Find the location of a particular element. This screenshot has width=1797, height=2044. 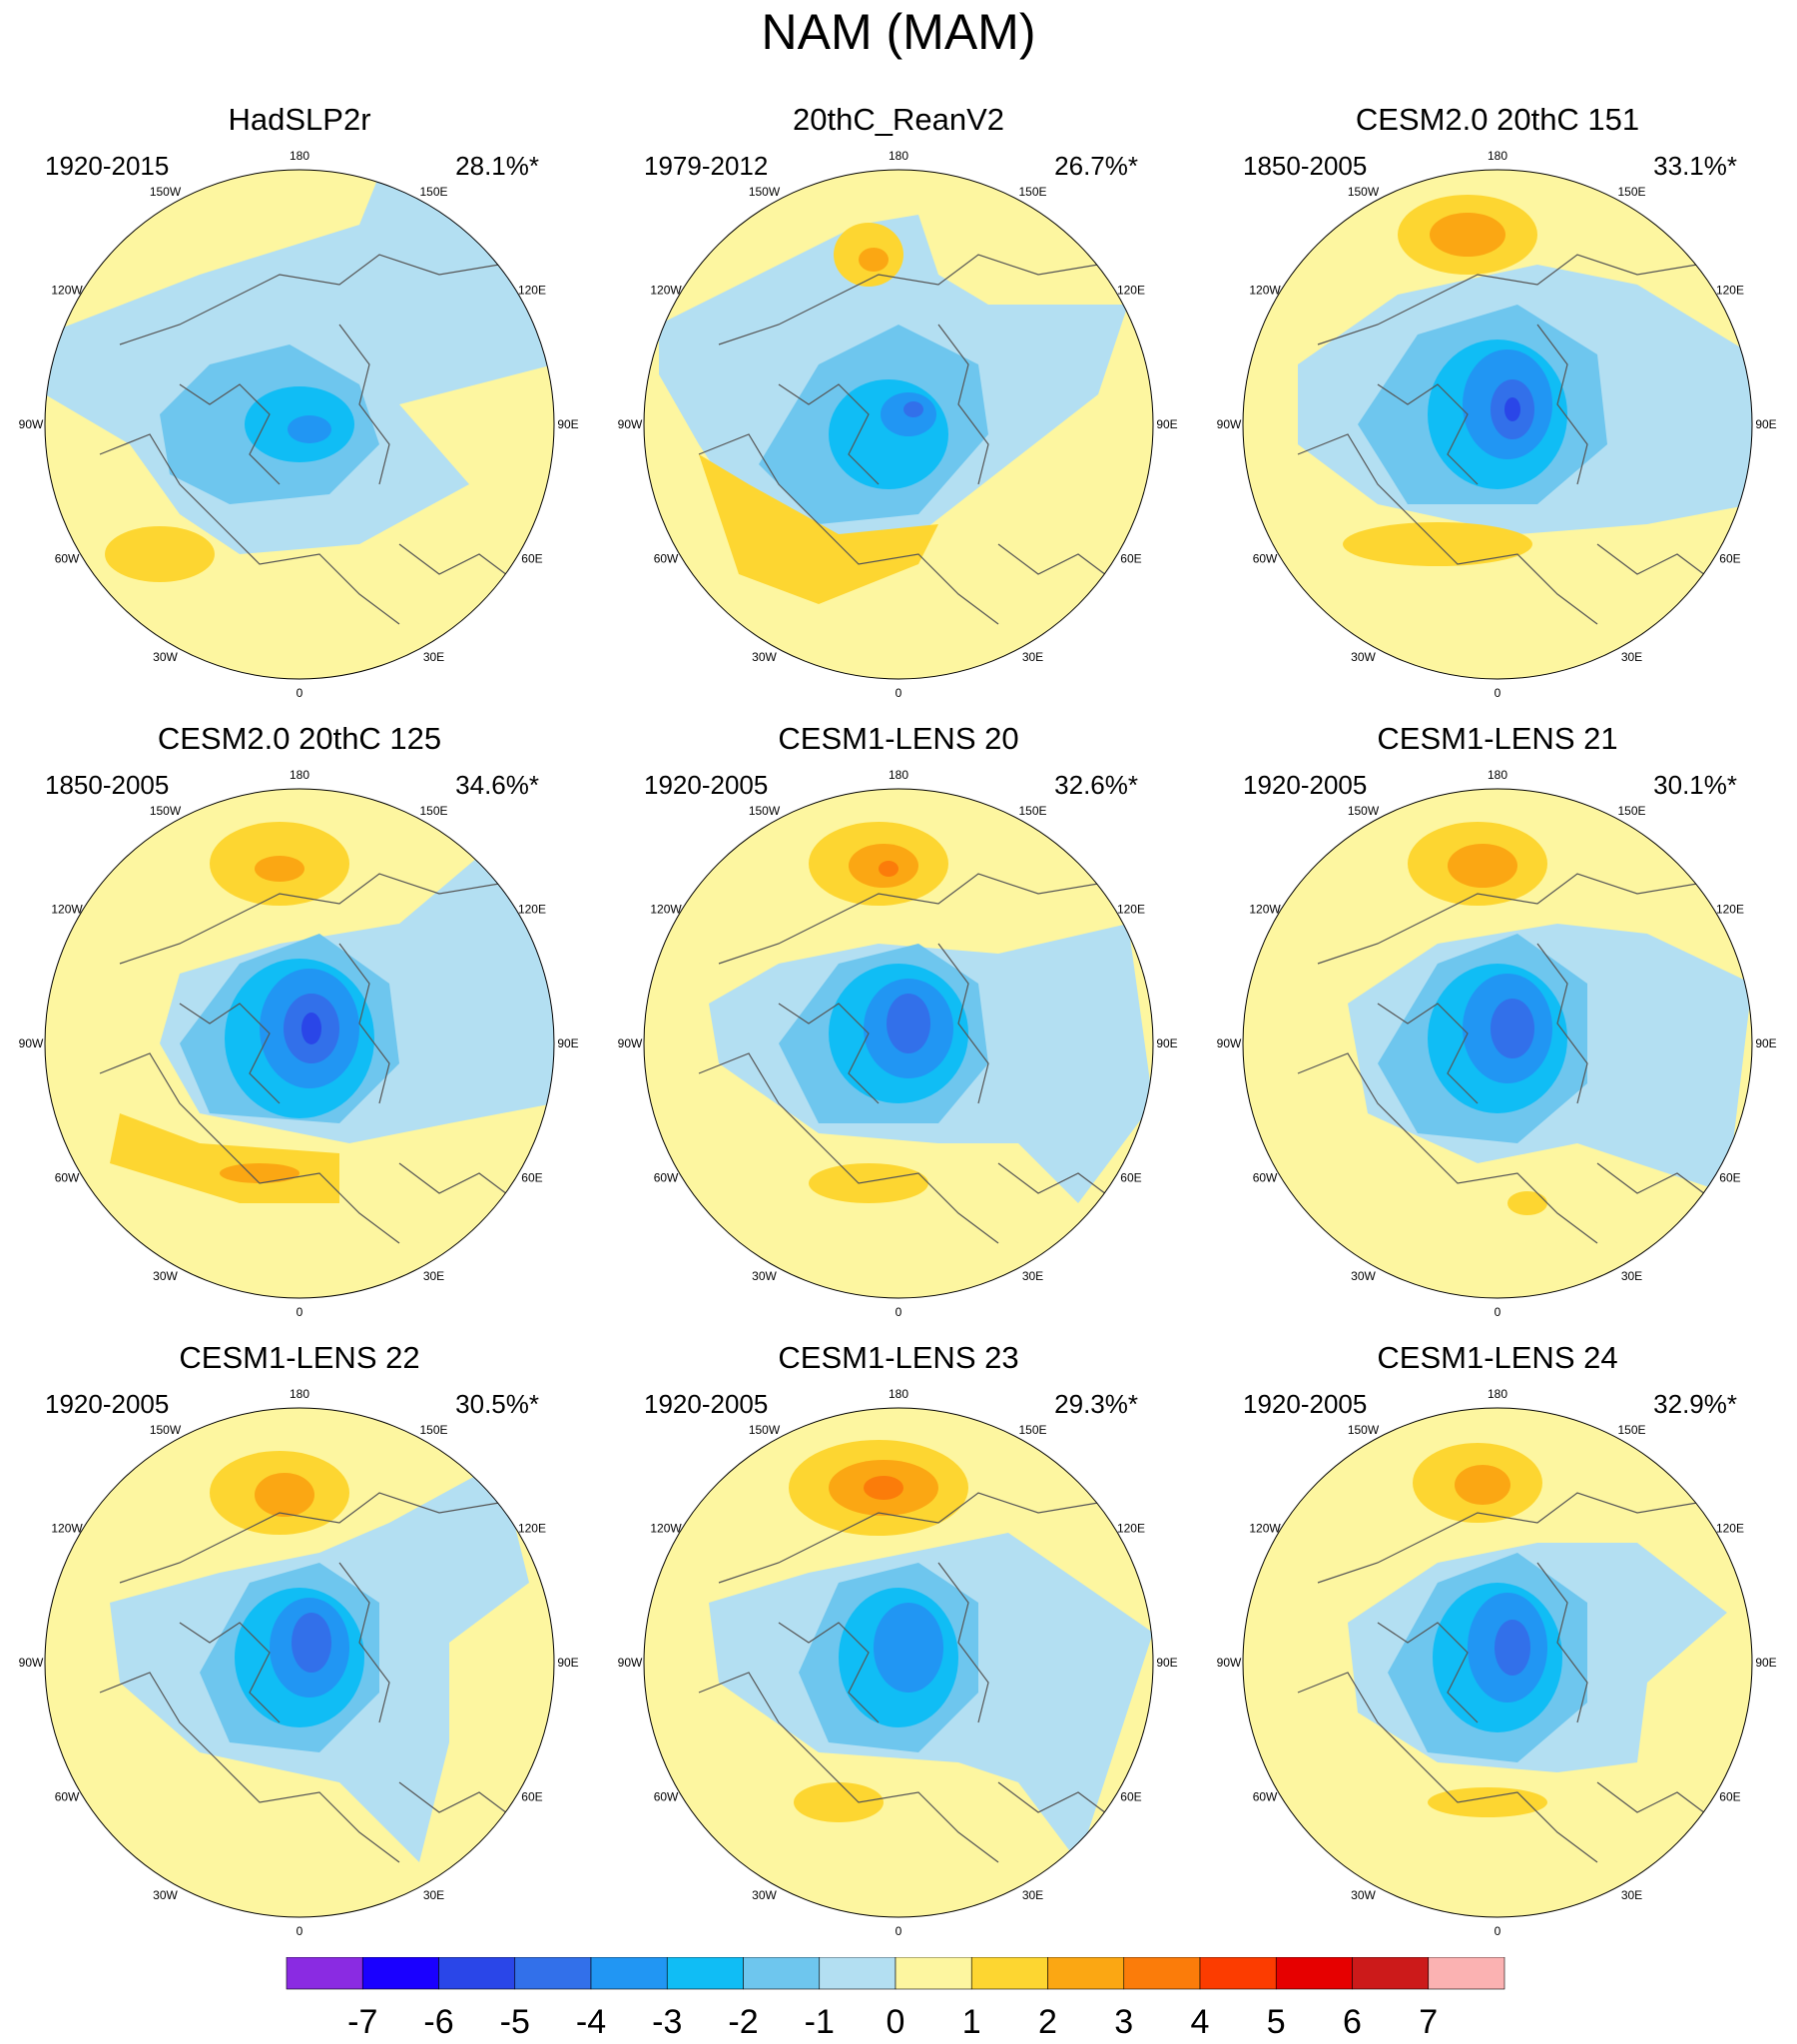

longitude-label: 60W is located at coordinates (1265, 1797).